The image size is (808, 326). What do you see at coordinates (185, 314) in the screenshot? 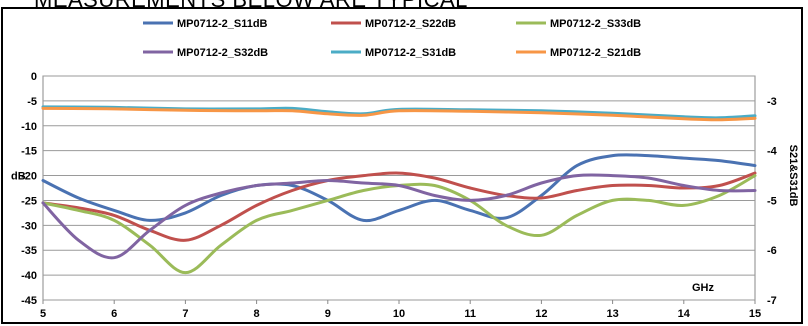
I see `x-tick-label: 7` at bounding box center [185, 314].